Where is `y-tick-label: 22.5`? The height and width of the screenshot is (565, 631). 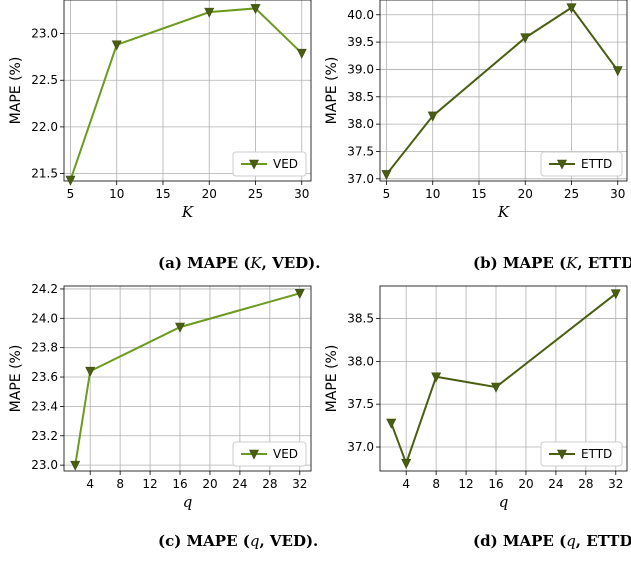 y-tick-label: 22.5 is located at coordinates (44, 80).